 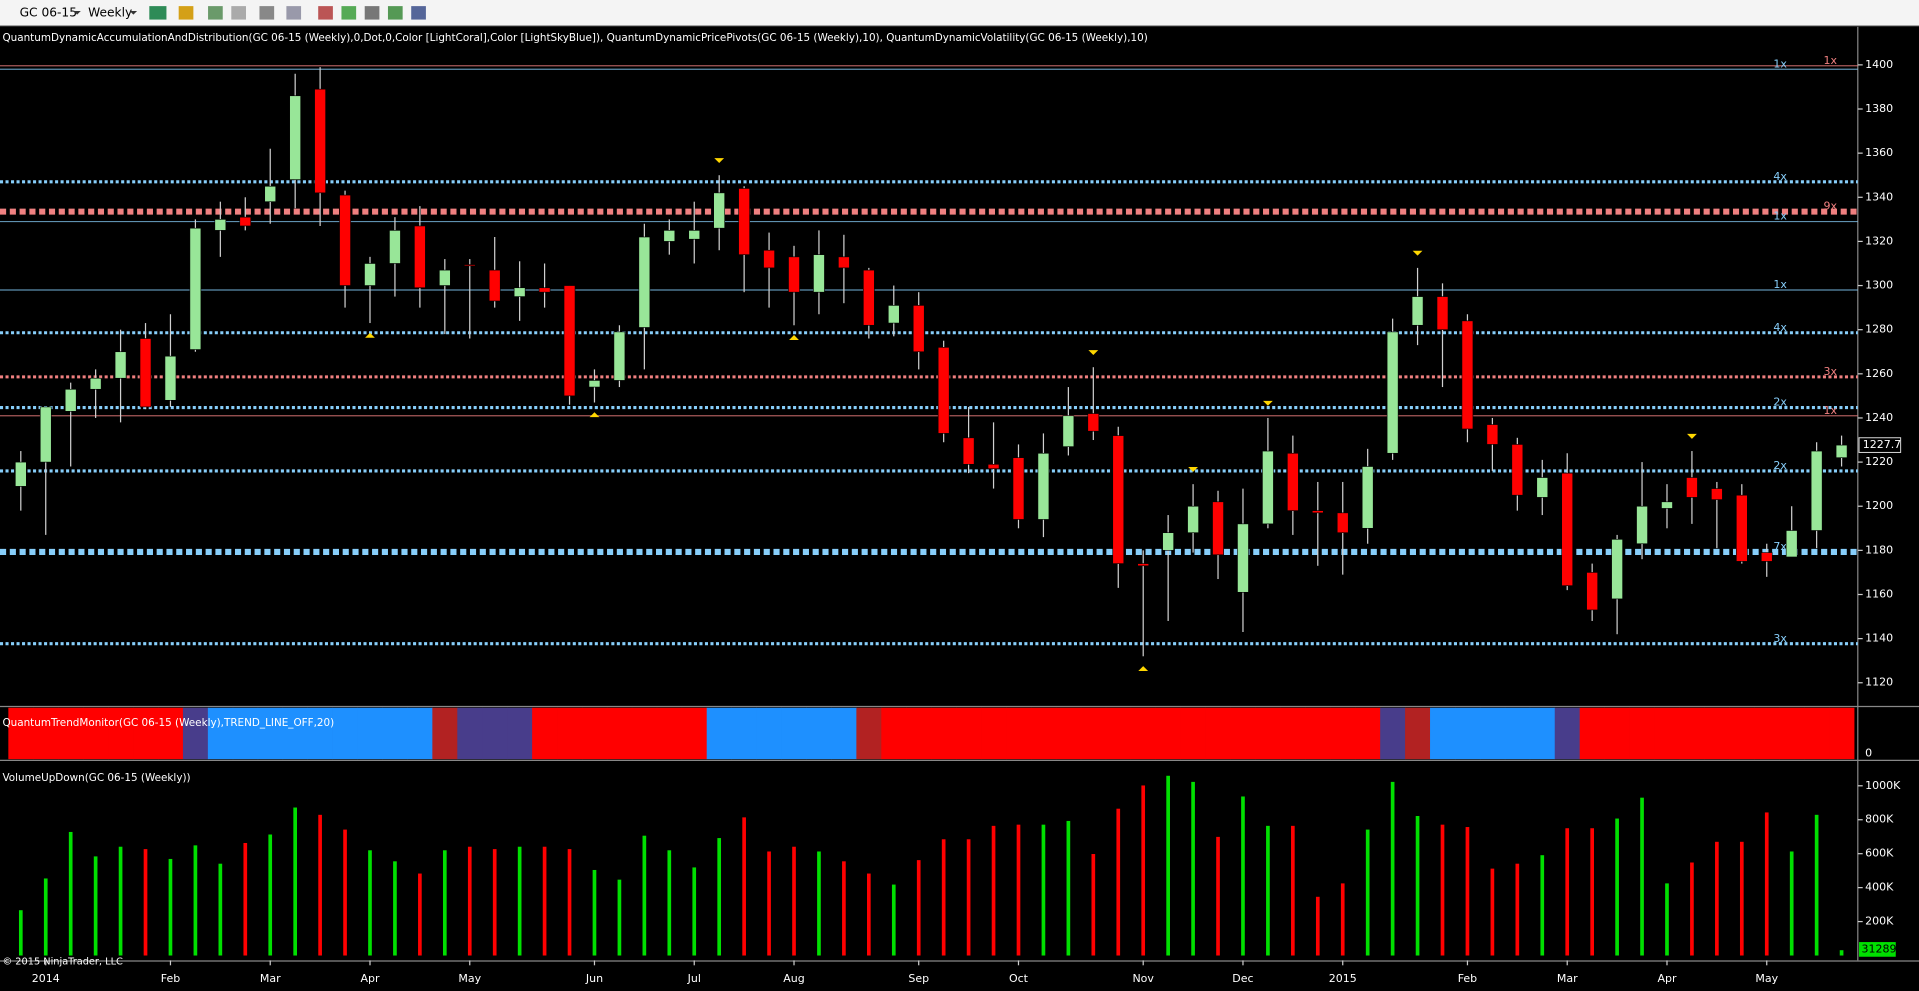 I want to click on pivot-high-marker, so click(x=1193, y=469).